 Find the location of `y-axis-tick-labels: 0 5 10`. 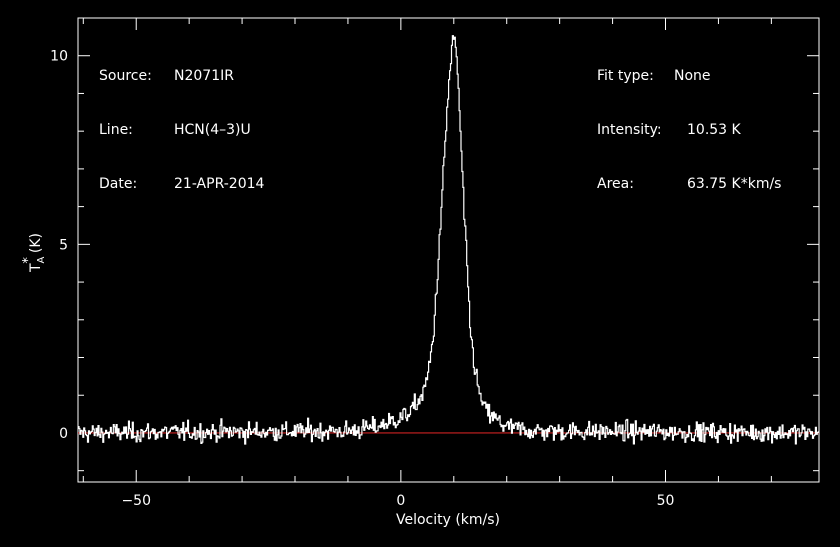

y-axis-tick-labels: 0 5 10 is located at coordinates (59, 245).